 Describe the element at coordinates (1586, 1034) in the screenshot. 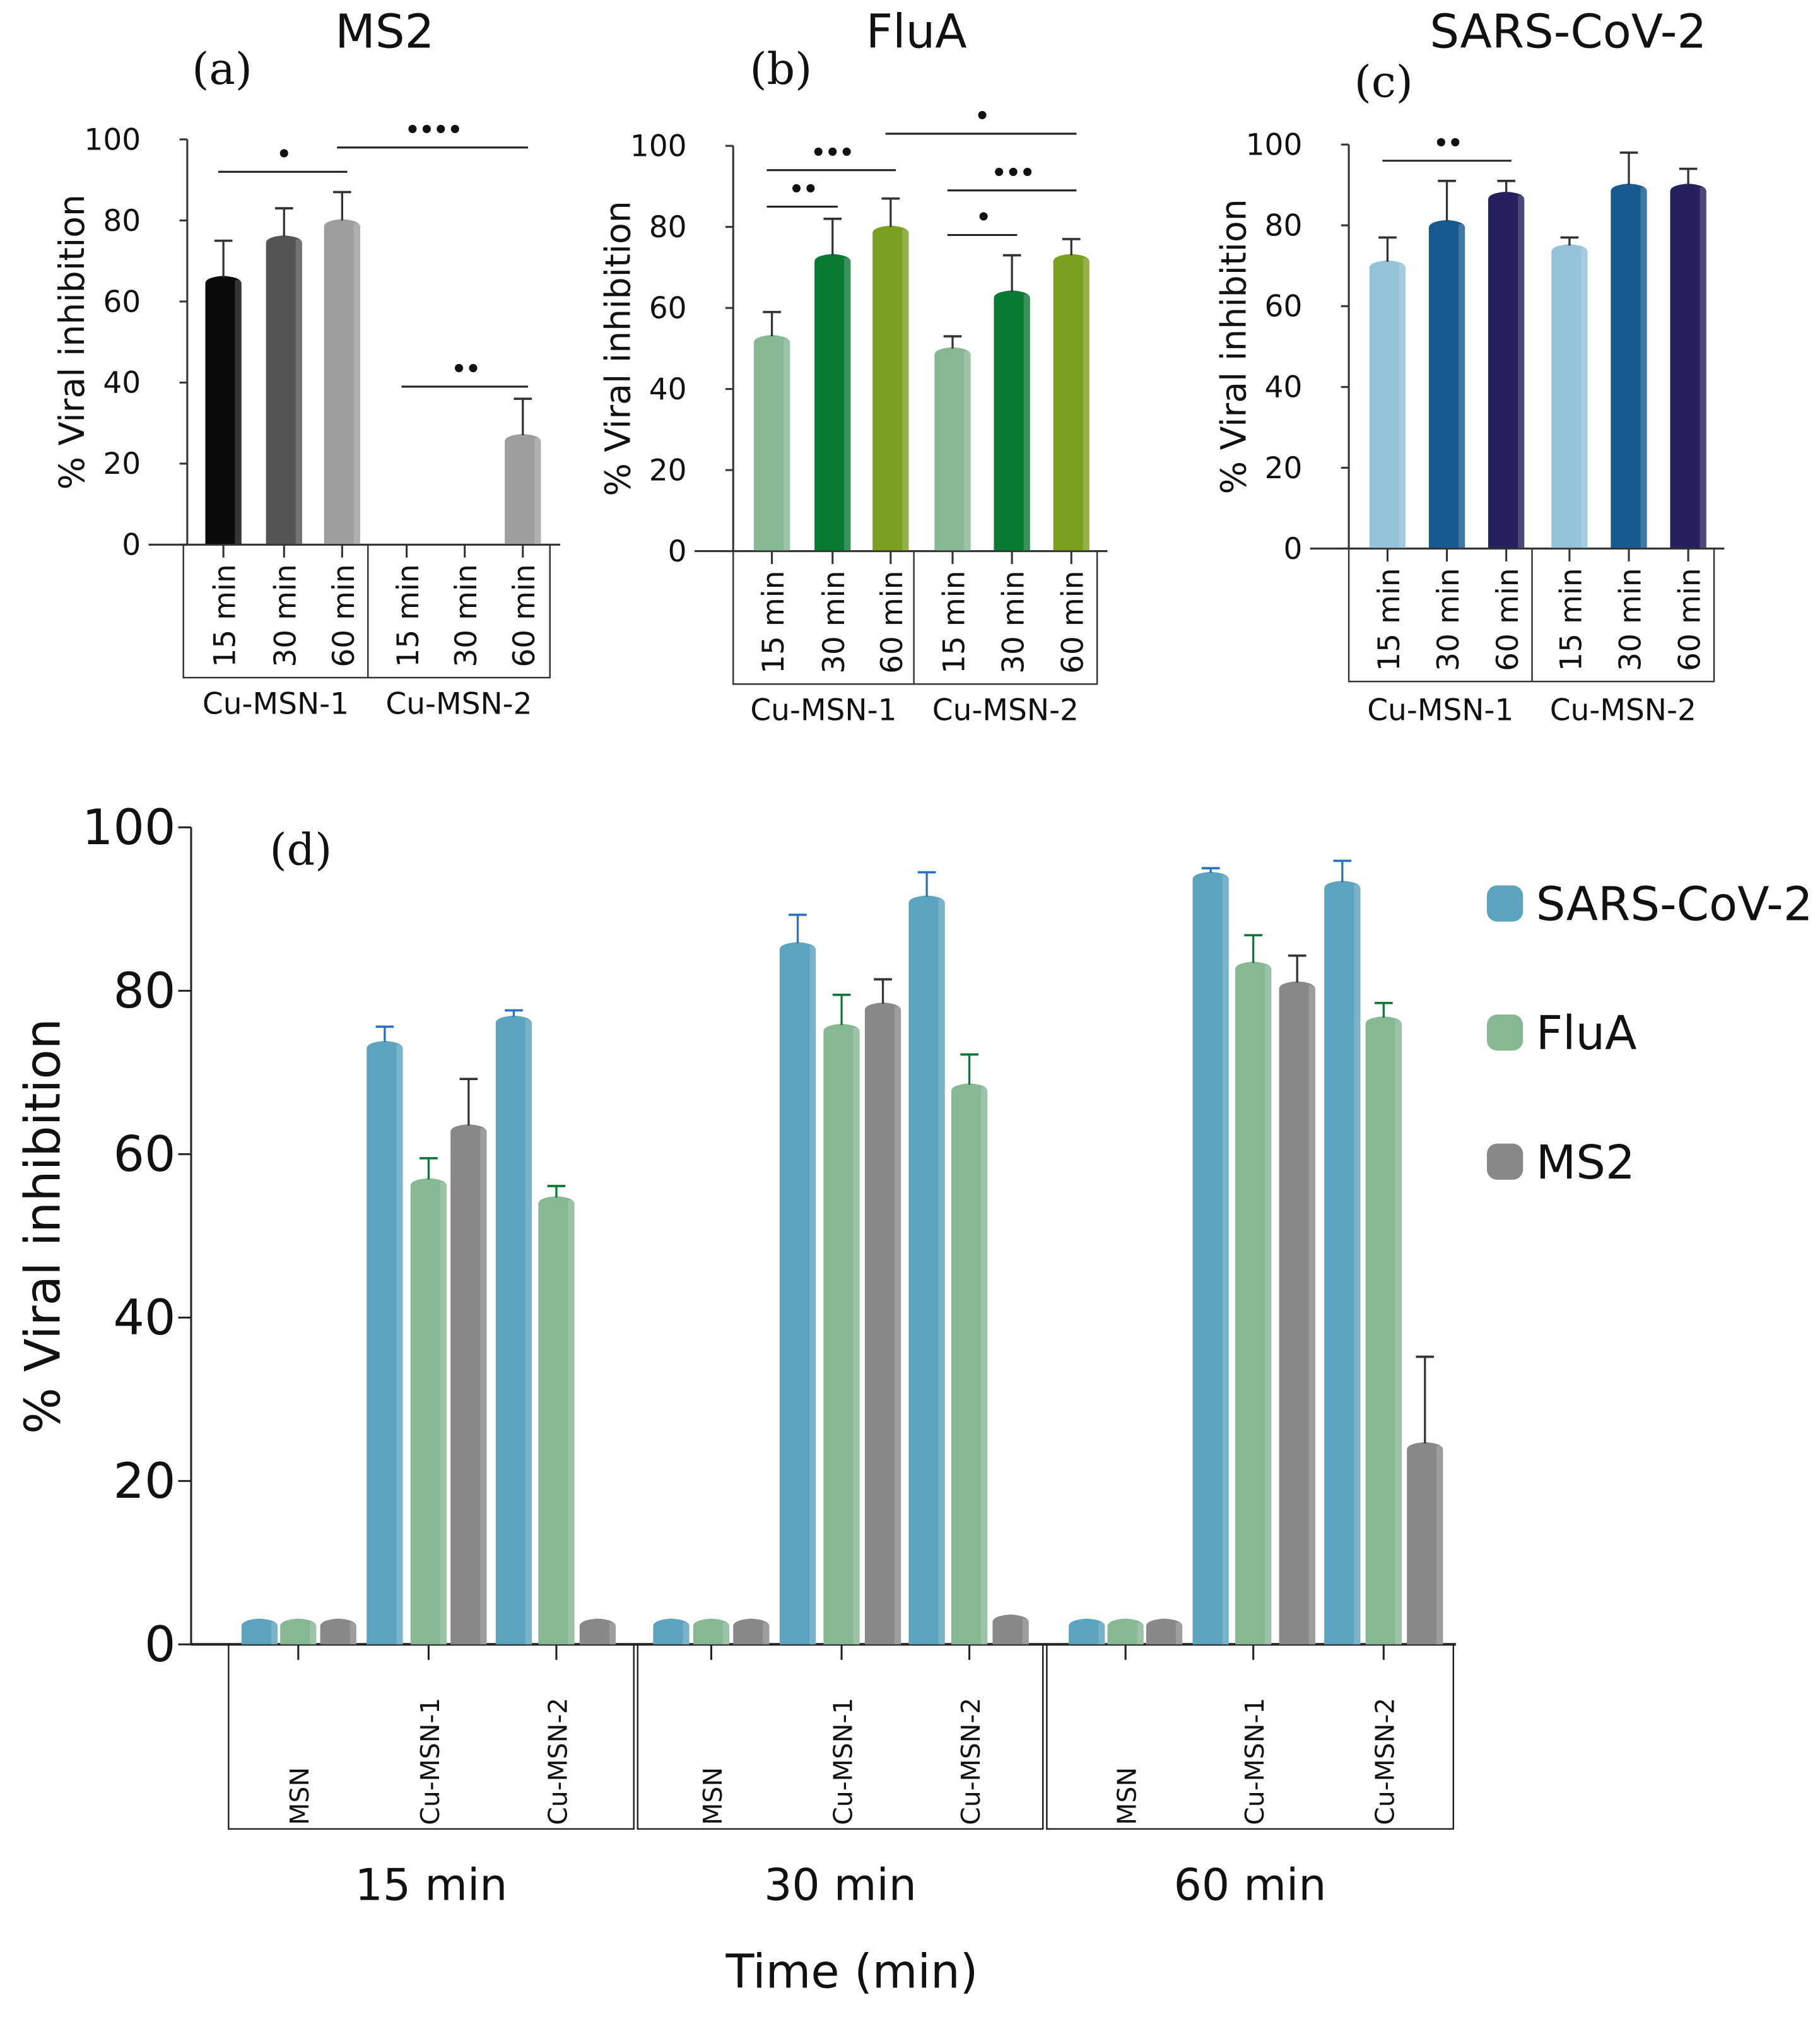

I see `legend-label: FluA` at that location.